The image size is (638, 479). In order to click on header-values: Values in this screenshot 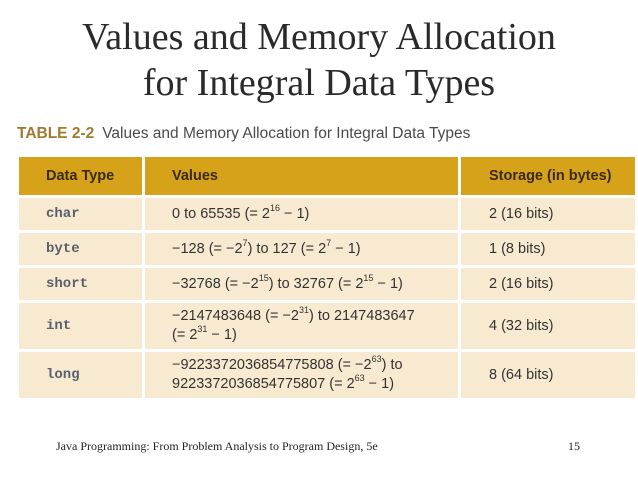, I will do `click(303, 176)`.